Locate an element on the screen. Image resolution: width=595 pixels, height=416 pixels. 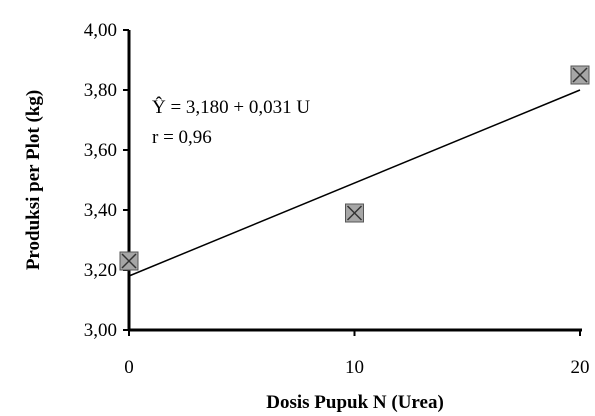
y-tick-label: 3,00 is located at coordinates (100, 330).